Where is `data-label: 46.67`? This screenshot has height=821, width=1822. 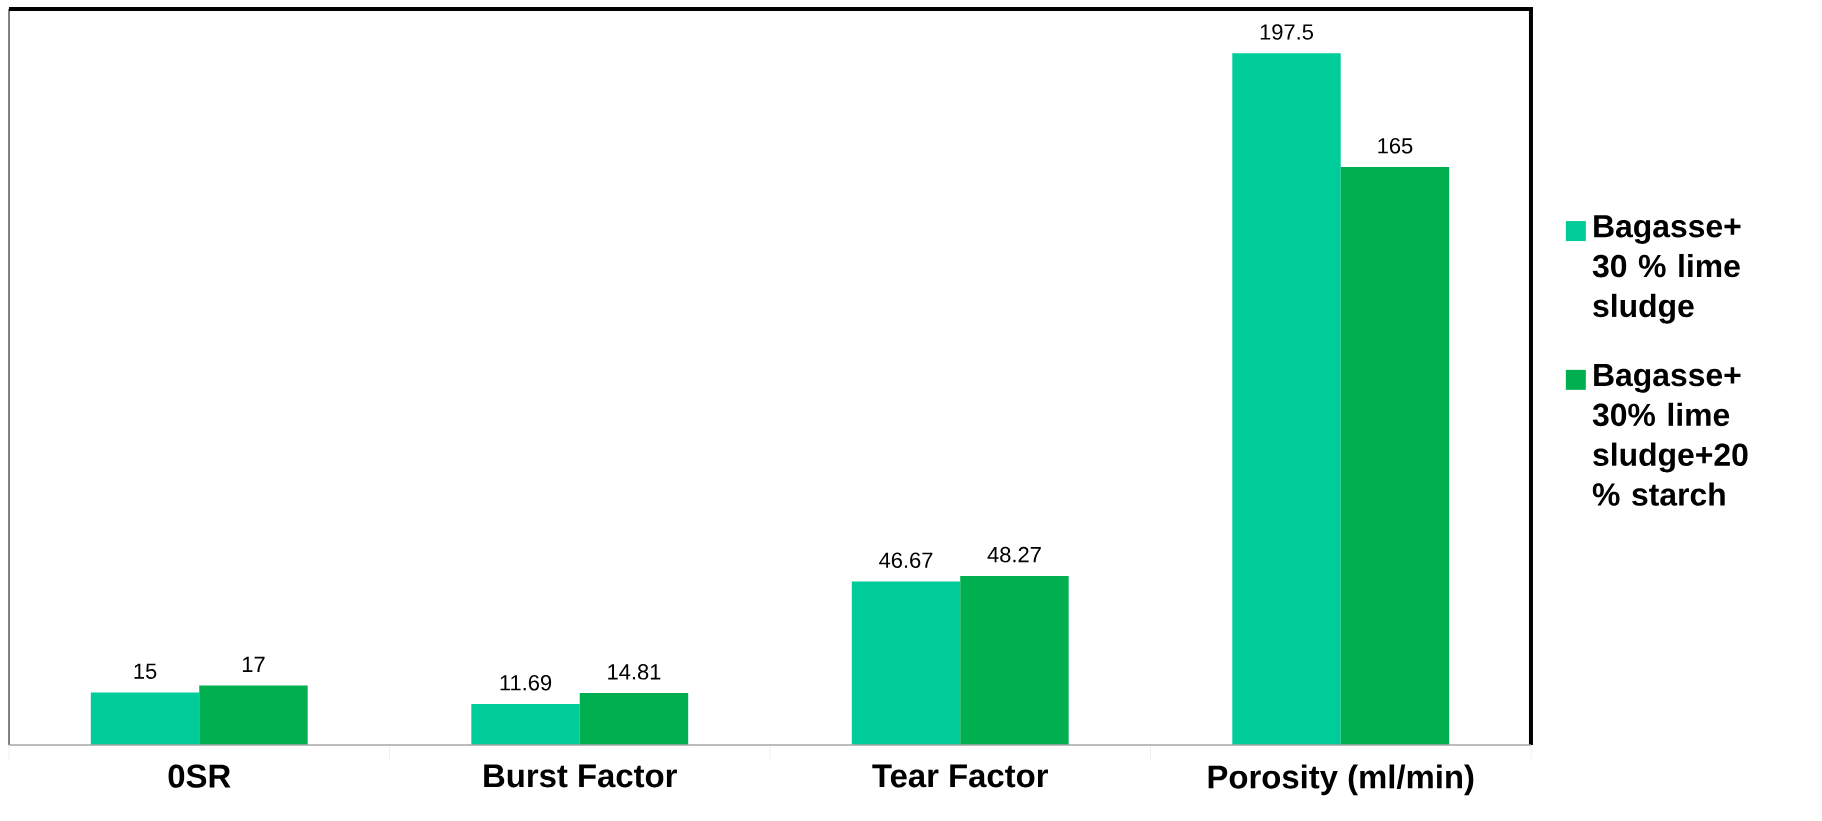
data-label: 46.67 is located at coordinates (906, 560).